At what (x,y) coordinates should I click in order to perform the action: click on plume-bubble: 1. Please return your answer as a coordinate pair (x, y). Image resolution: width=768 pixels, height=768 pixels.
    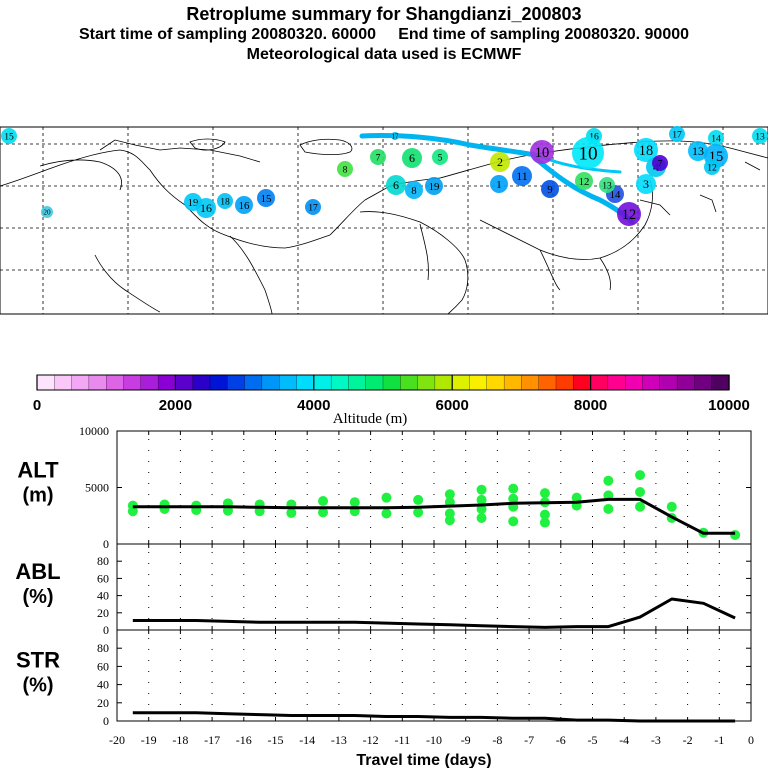
    Looking at the image, I should click on (499, 184).